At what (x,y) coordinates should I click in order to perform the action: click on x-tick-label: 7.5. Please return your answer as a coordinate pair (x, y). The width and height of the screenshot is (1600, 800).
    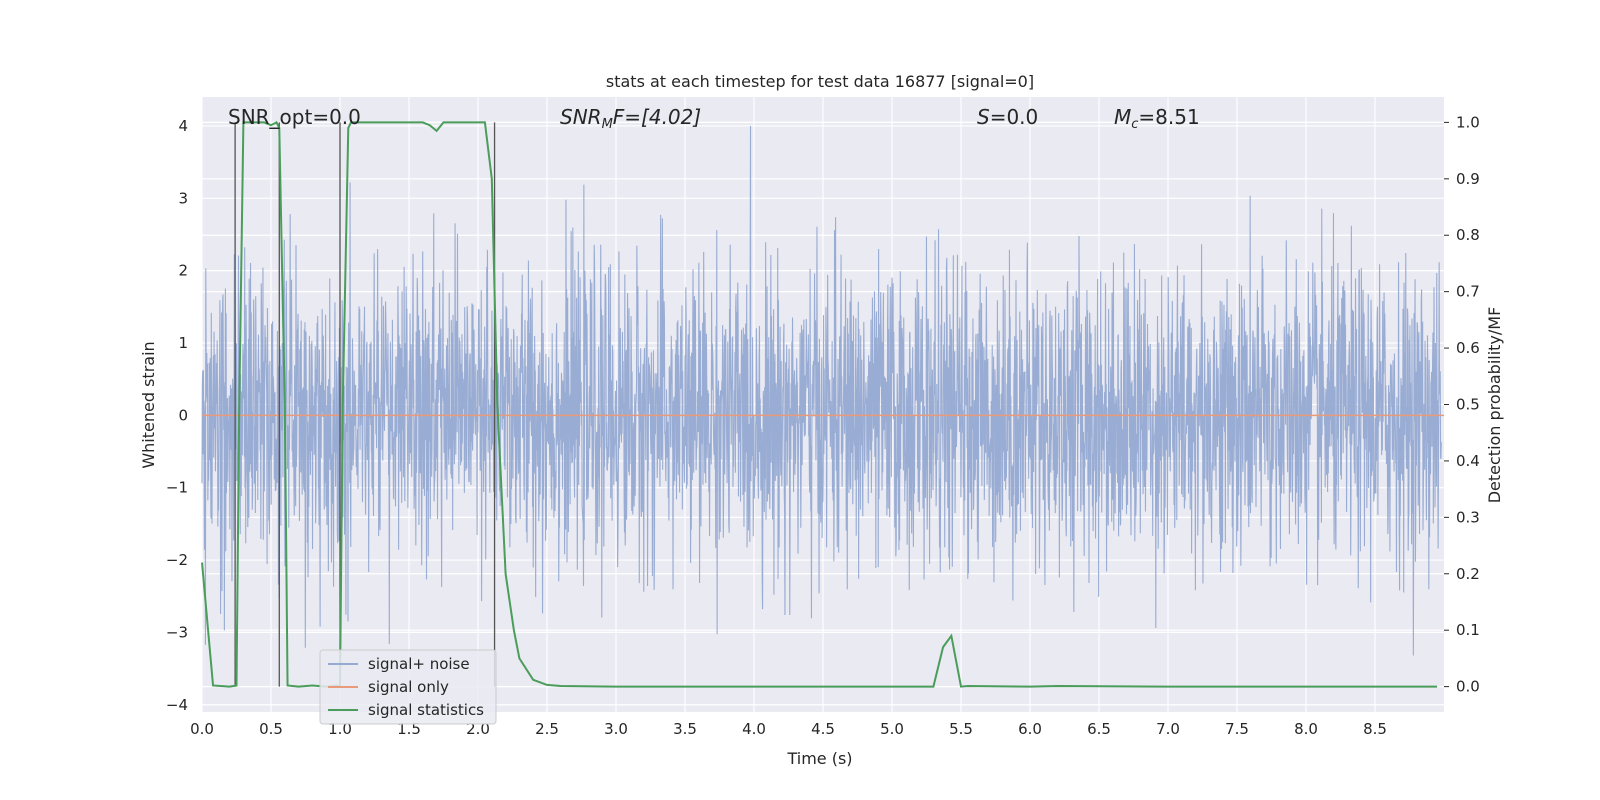
    Looking at the image, I should click on (1237, 729).